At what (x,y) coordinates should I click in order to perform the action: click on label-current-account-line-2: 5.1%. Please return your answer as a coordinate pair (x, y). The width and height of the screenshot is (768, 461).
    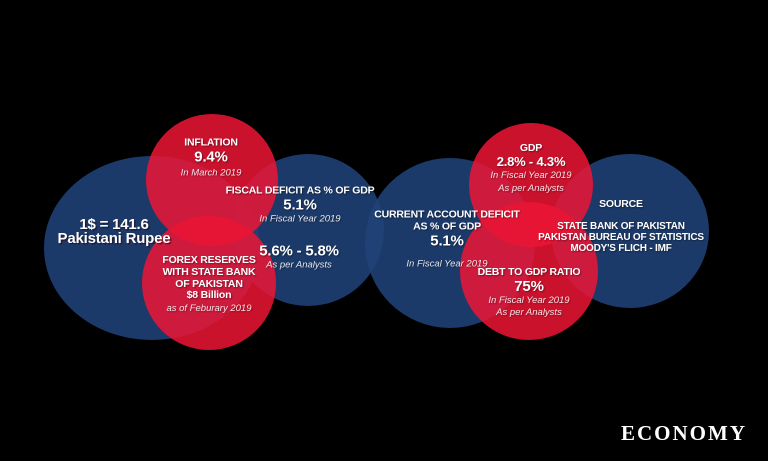
    Looking at the image, I should click on (447, 241).